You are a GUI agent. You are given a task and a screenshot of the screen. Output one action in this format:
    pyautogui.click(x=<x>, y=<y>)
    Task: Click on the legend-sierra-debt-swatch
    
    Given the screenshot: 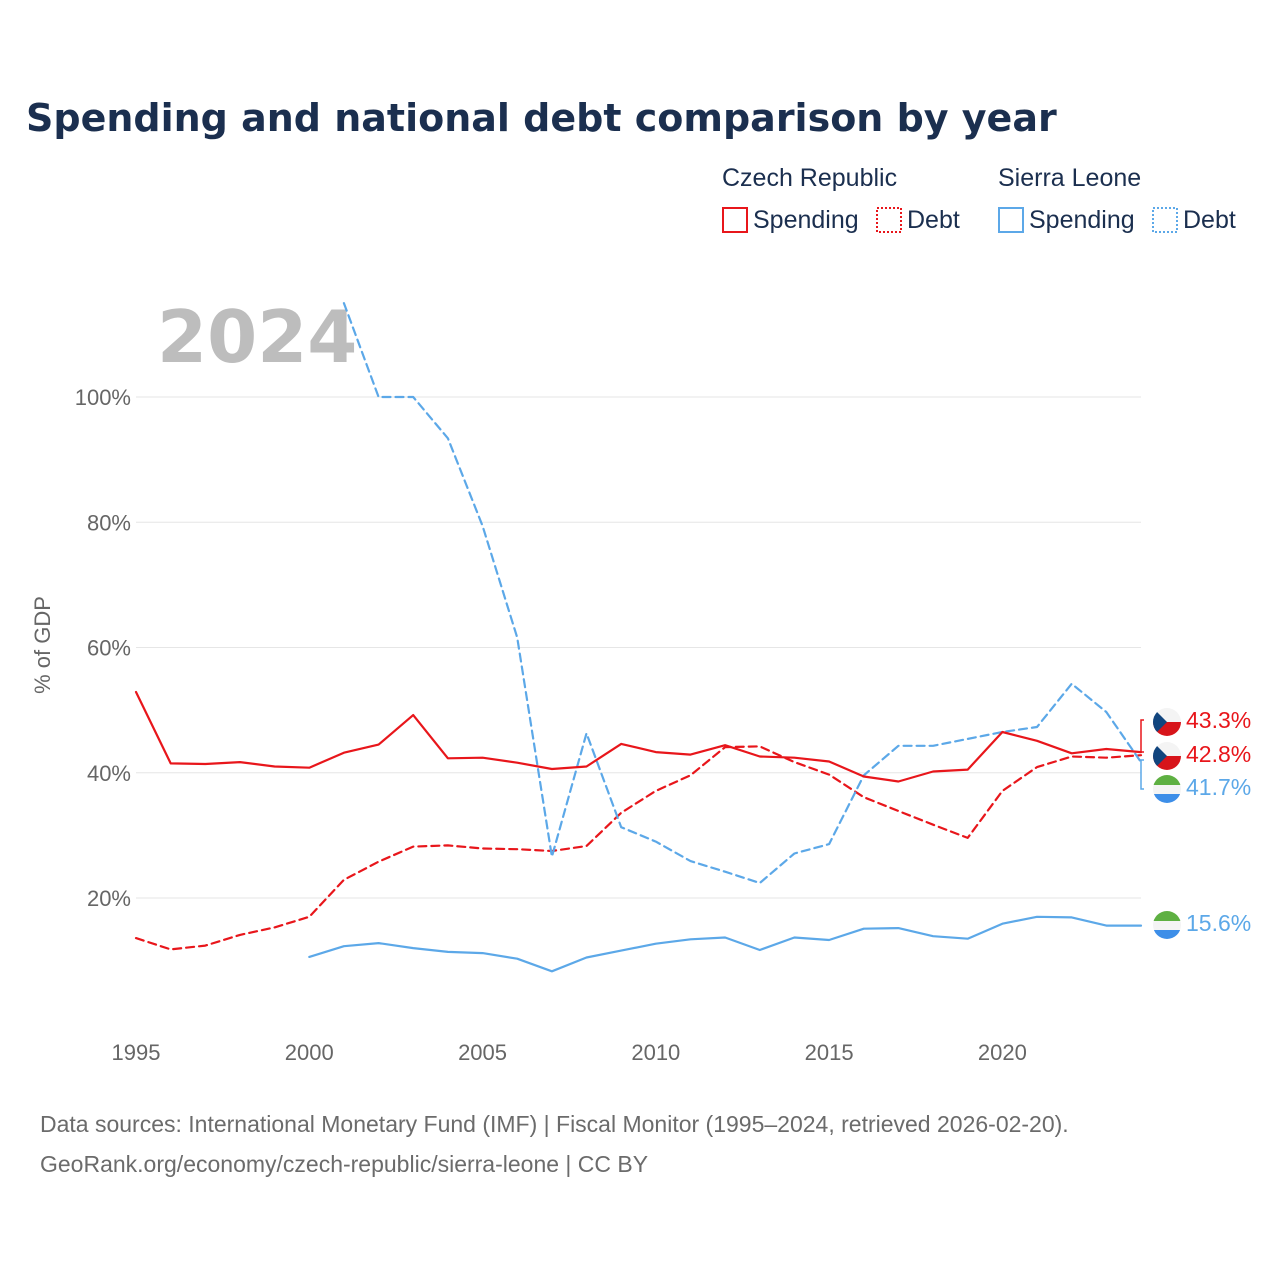 What is the action you would take?
    pyautogui.click(x=1165, y=220)
    